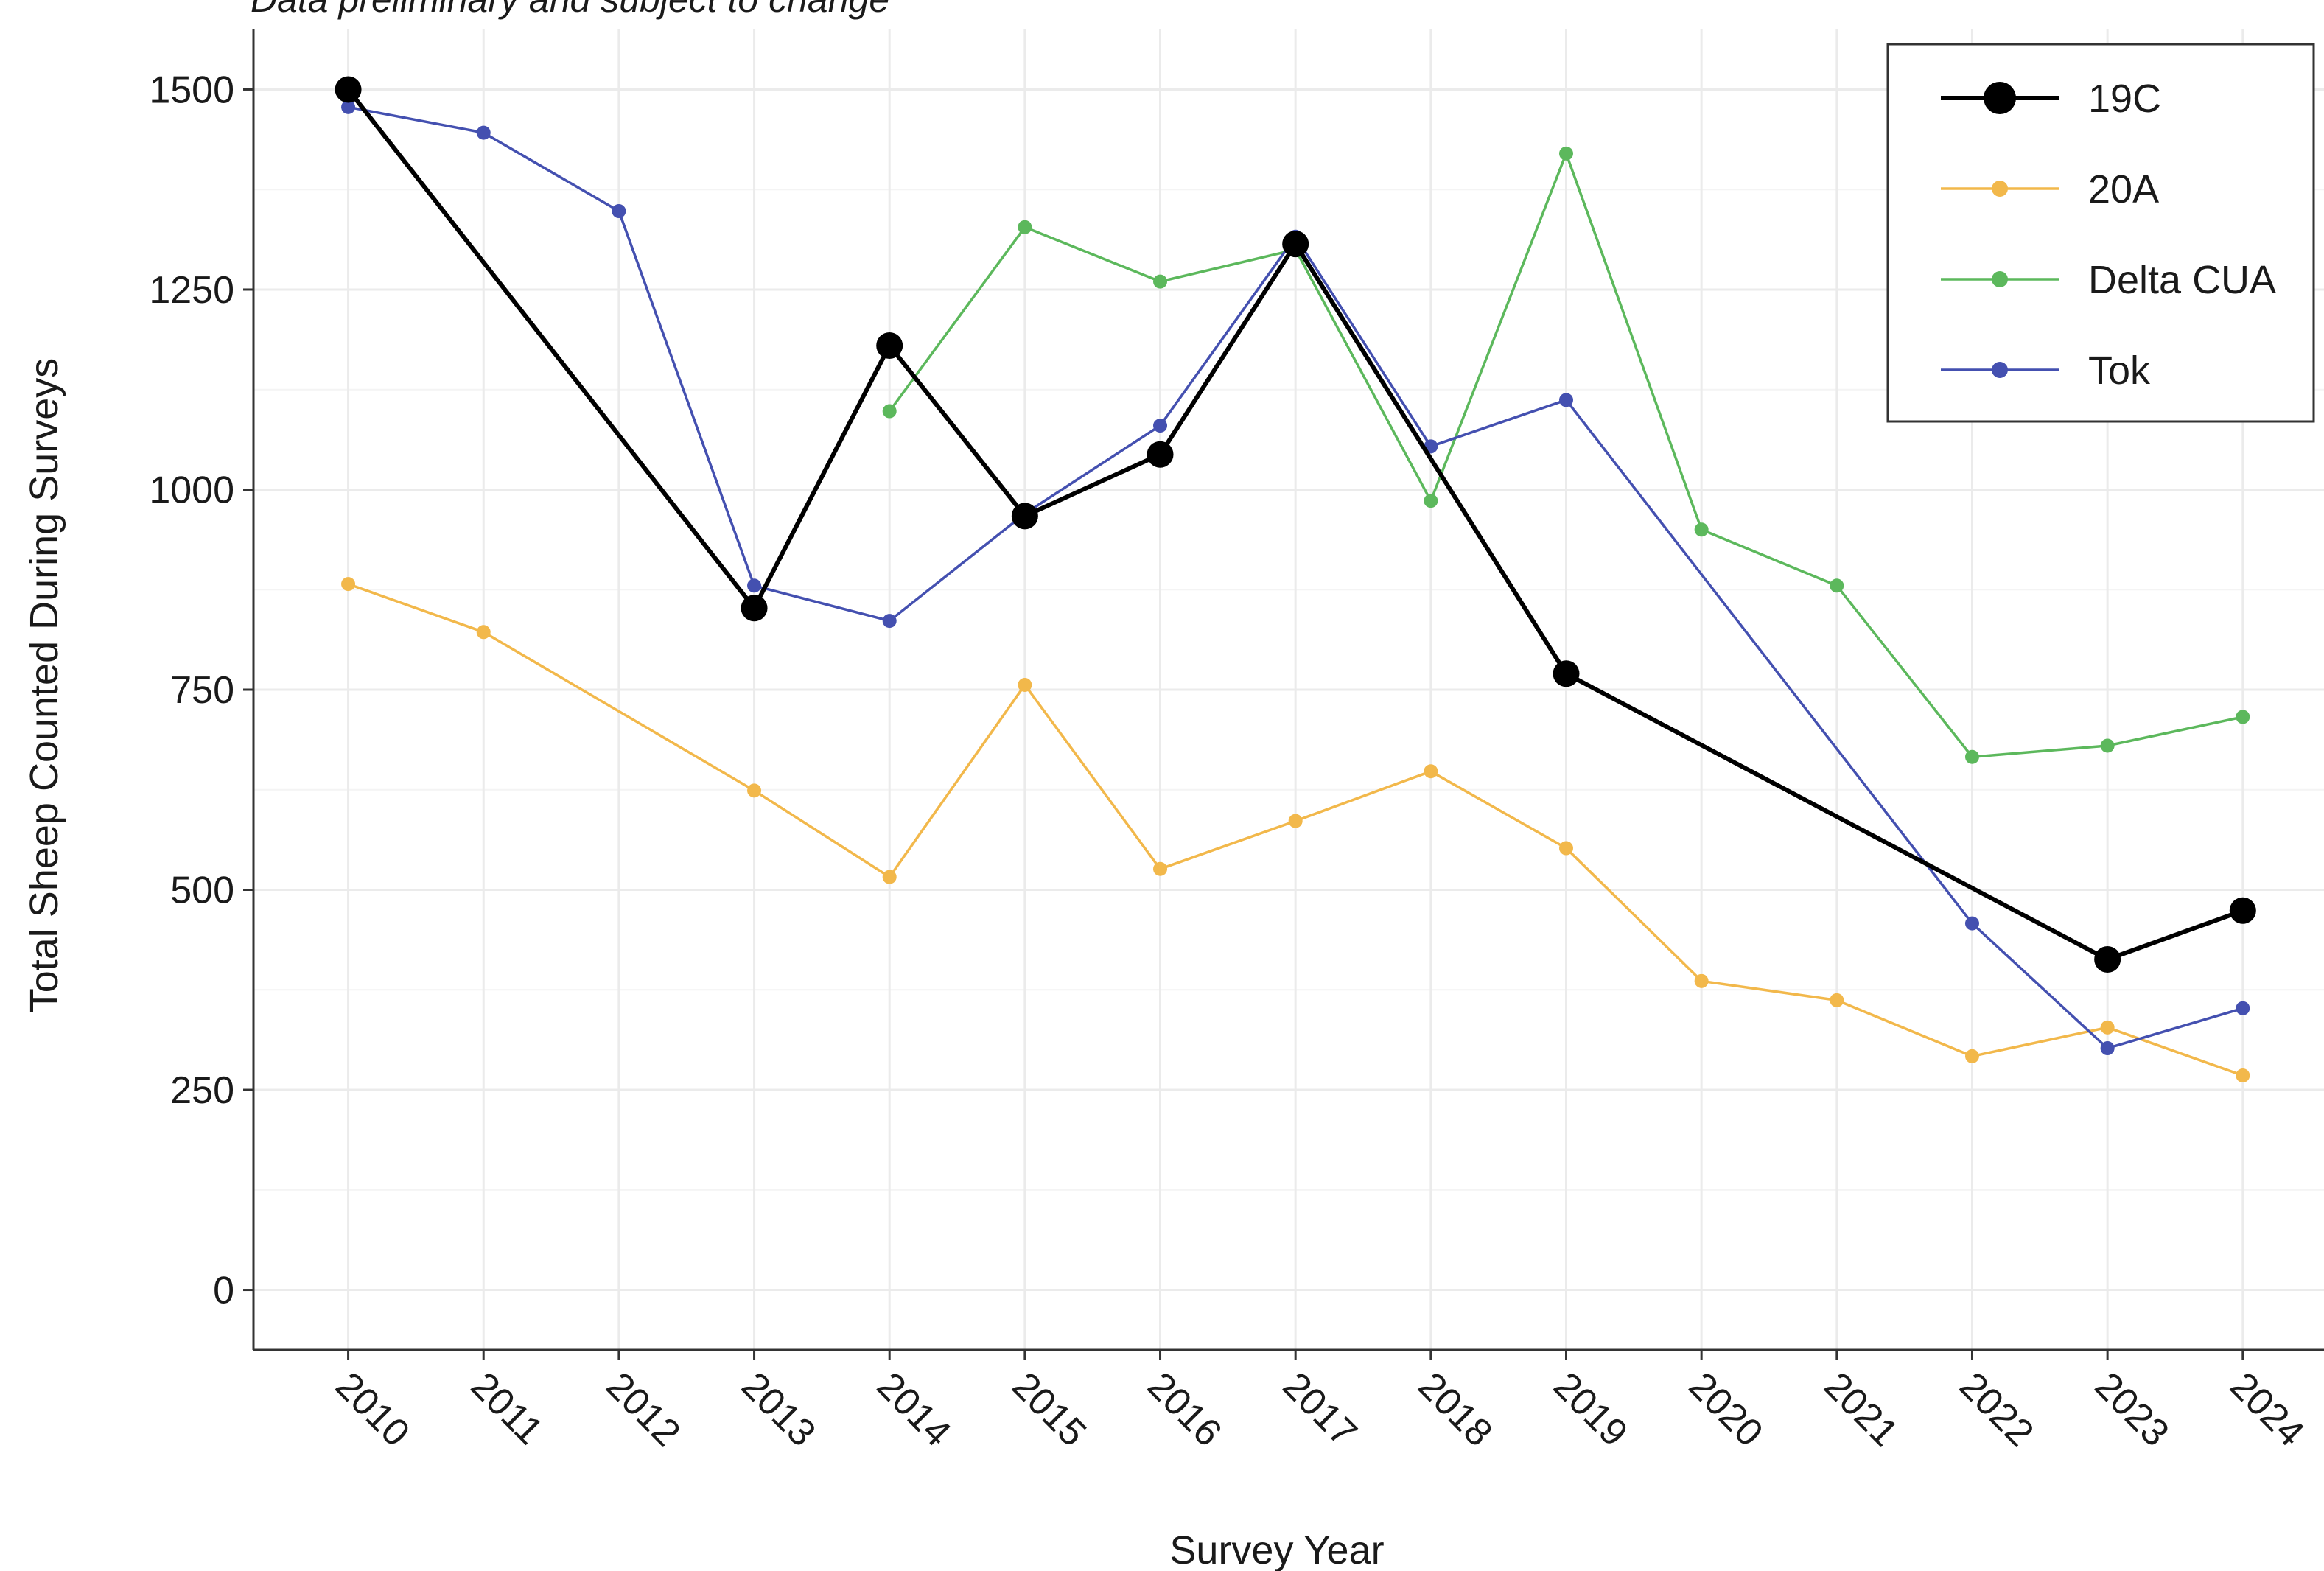 The width and height of the screenshot is (2324, 1571). I want to click on legend-label: 19C, so click(2124, 99).